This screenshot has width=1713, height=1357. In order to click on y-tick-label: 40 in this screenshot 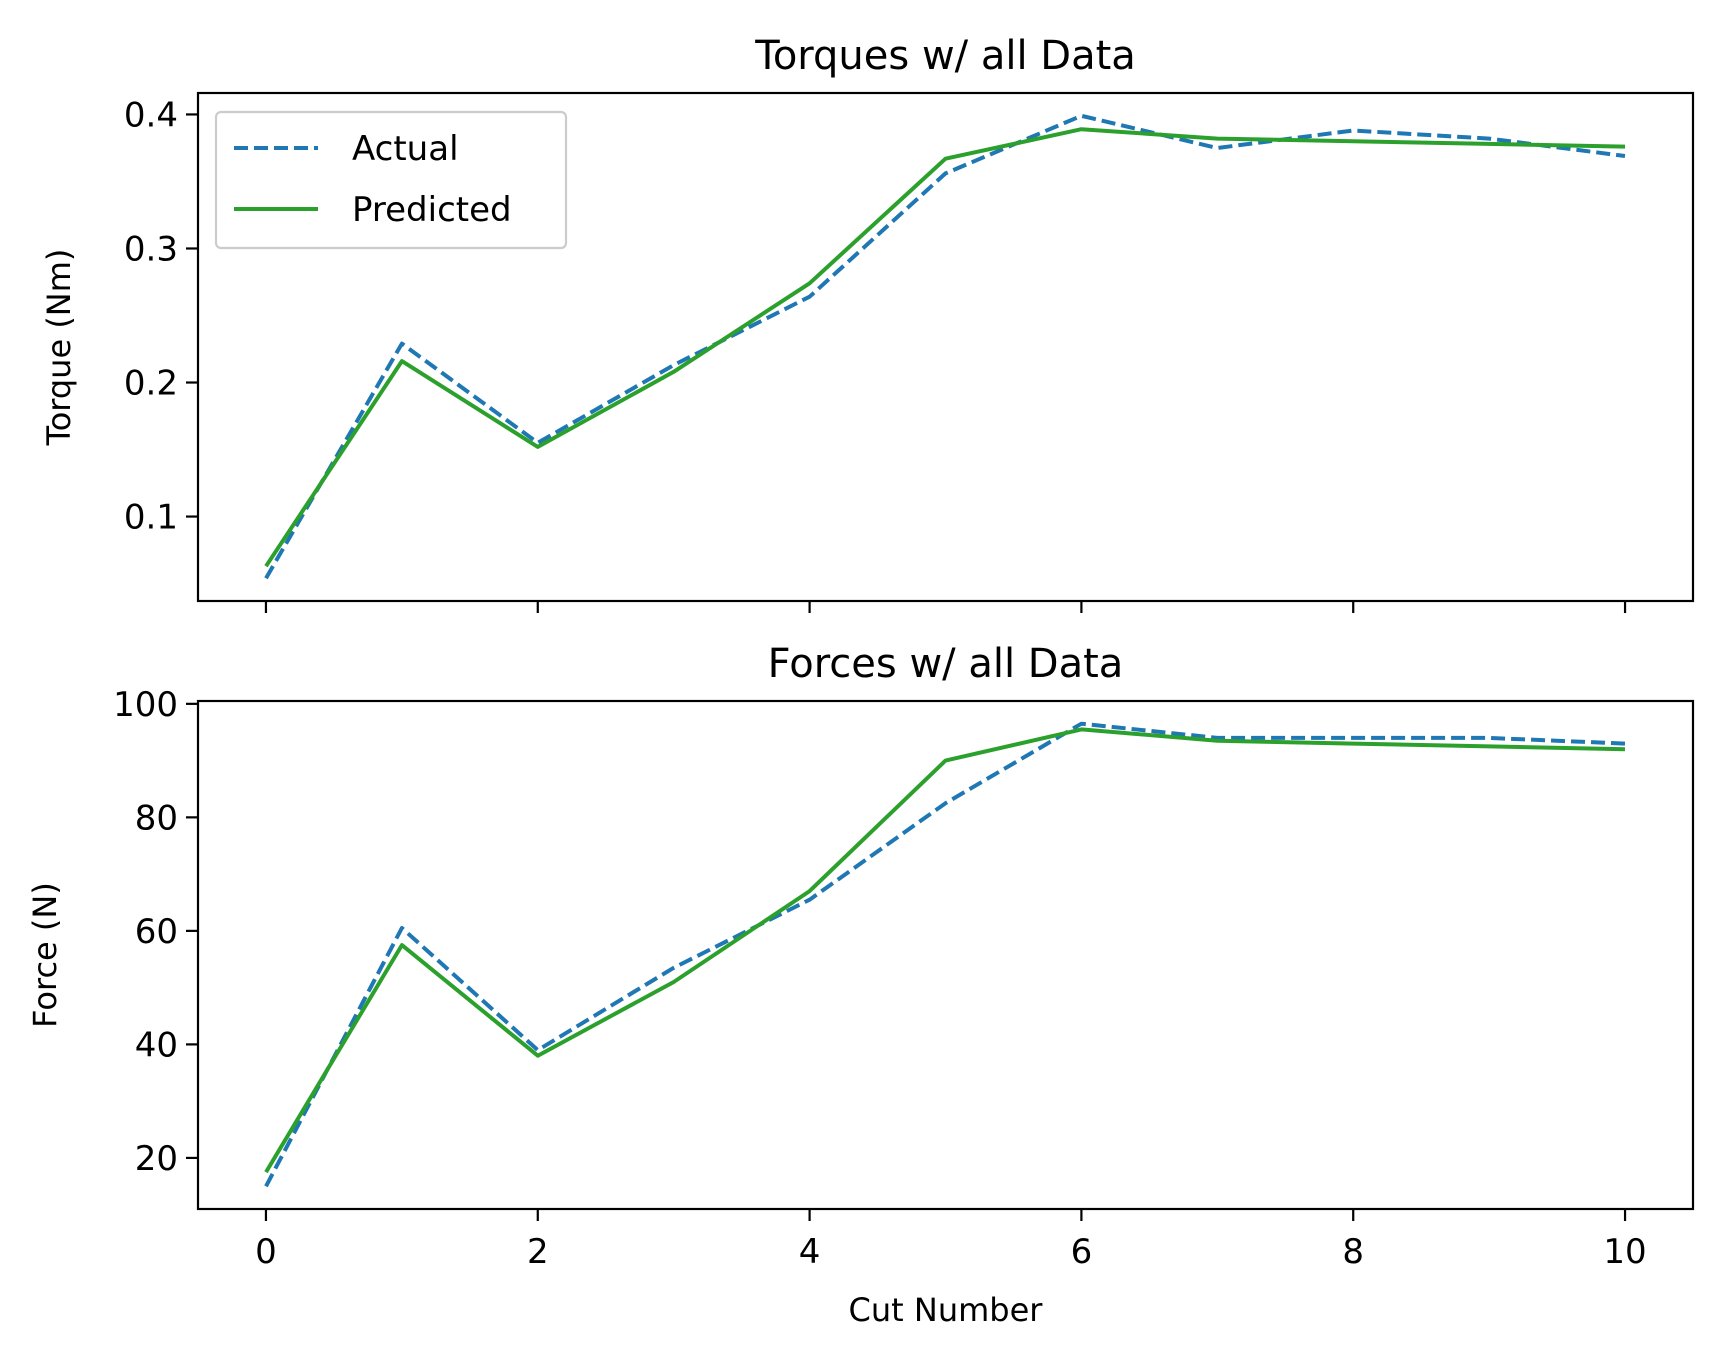, I will do `click(156, 1045)`.